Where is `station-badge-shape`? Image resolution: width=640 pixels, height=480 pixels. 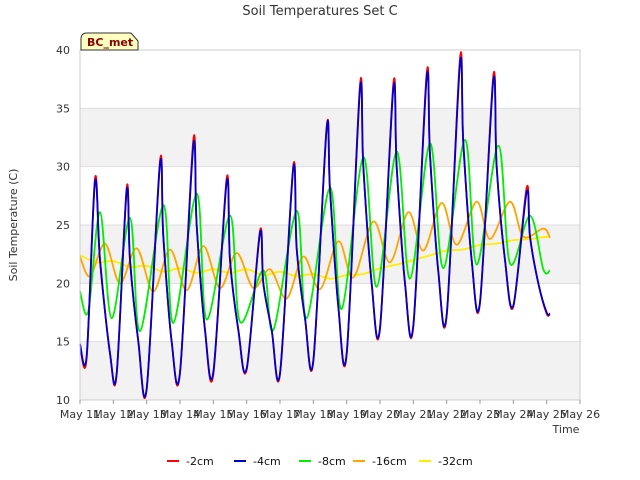
station-badge-shape is located at coordinates (109, 41).